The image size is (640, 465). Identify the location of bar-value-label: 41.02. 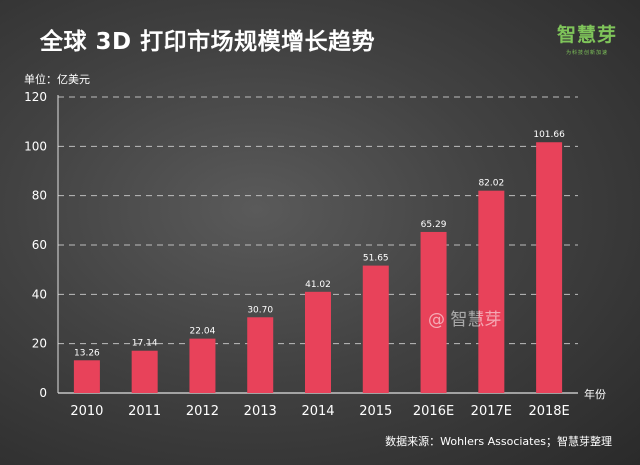
(318, 285).